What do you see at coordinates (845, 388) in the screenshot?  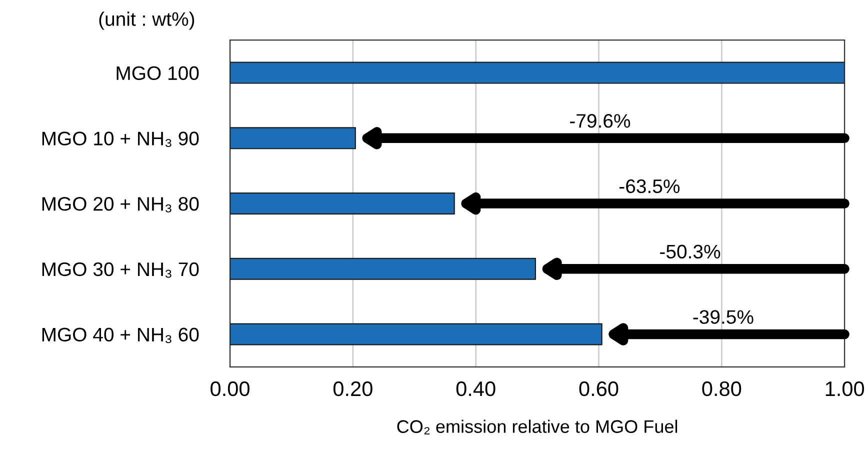 I see `x-tick-label: 1.00` at bounding box center [845, 388].